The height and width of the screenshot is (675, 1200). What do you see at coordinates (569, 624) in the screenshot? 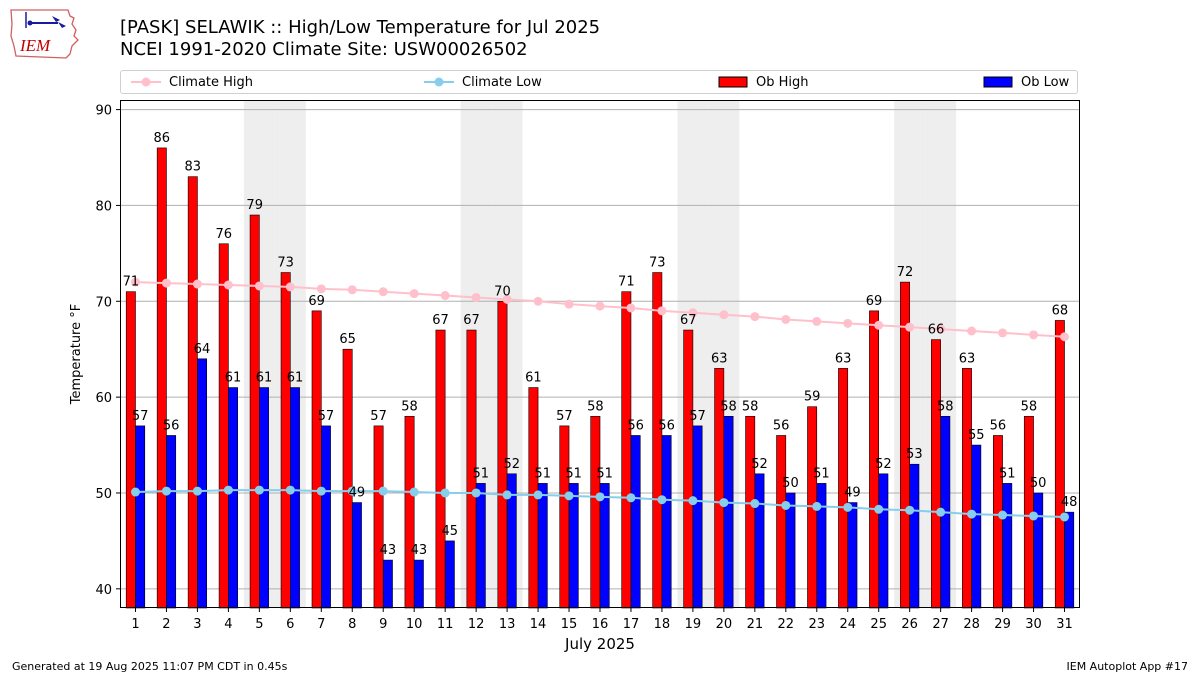
I see `x-tick-label: 15` at bounding box center [569, 624].